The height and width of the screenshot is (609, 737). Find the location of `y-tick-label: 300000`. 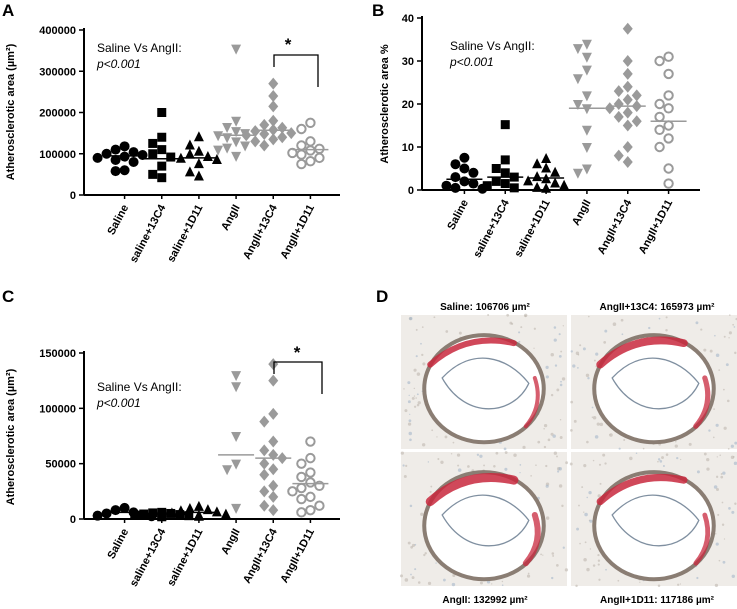

y-tick-label: 300000 is located at coordinates (57, 72).